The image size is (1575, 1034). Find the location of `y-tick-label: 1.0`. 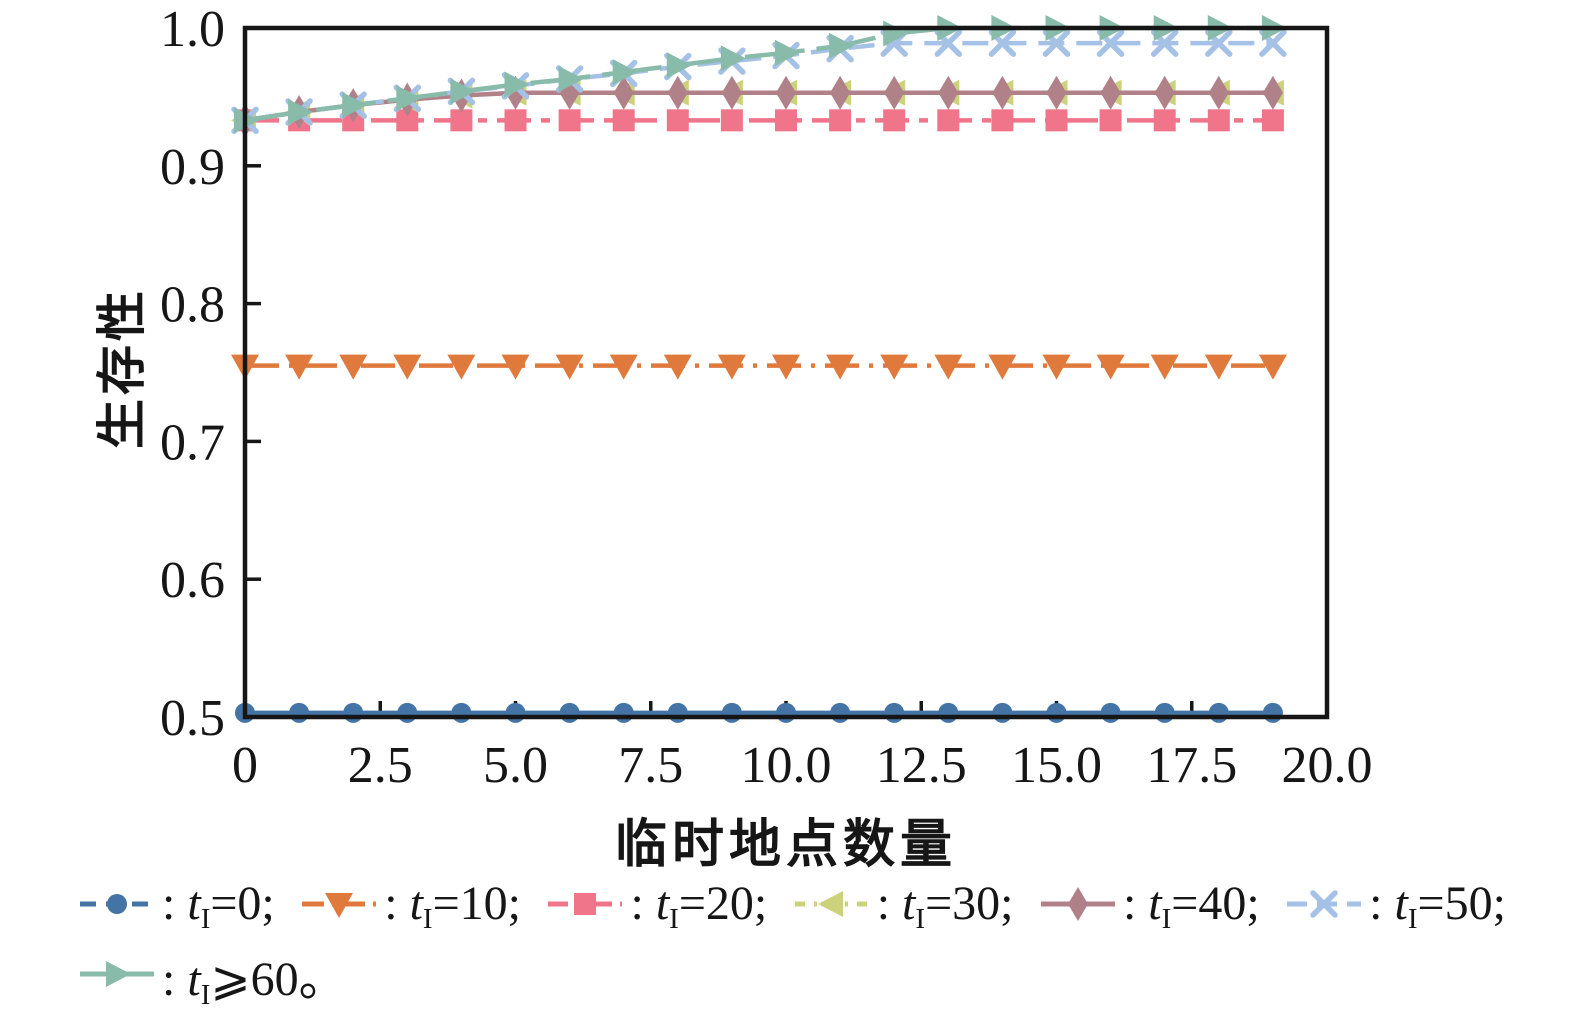

y-tick-label: 1.0 is located at coordinates (192, 29).